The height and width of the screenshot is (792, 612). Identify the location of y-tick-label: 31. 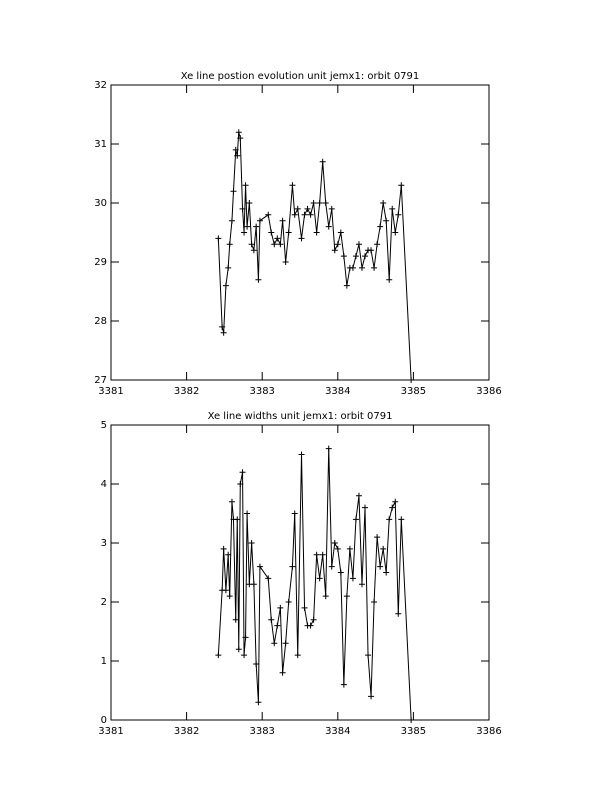
(100, 144).